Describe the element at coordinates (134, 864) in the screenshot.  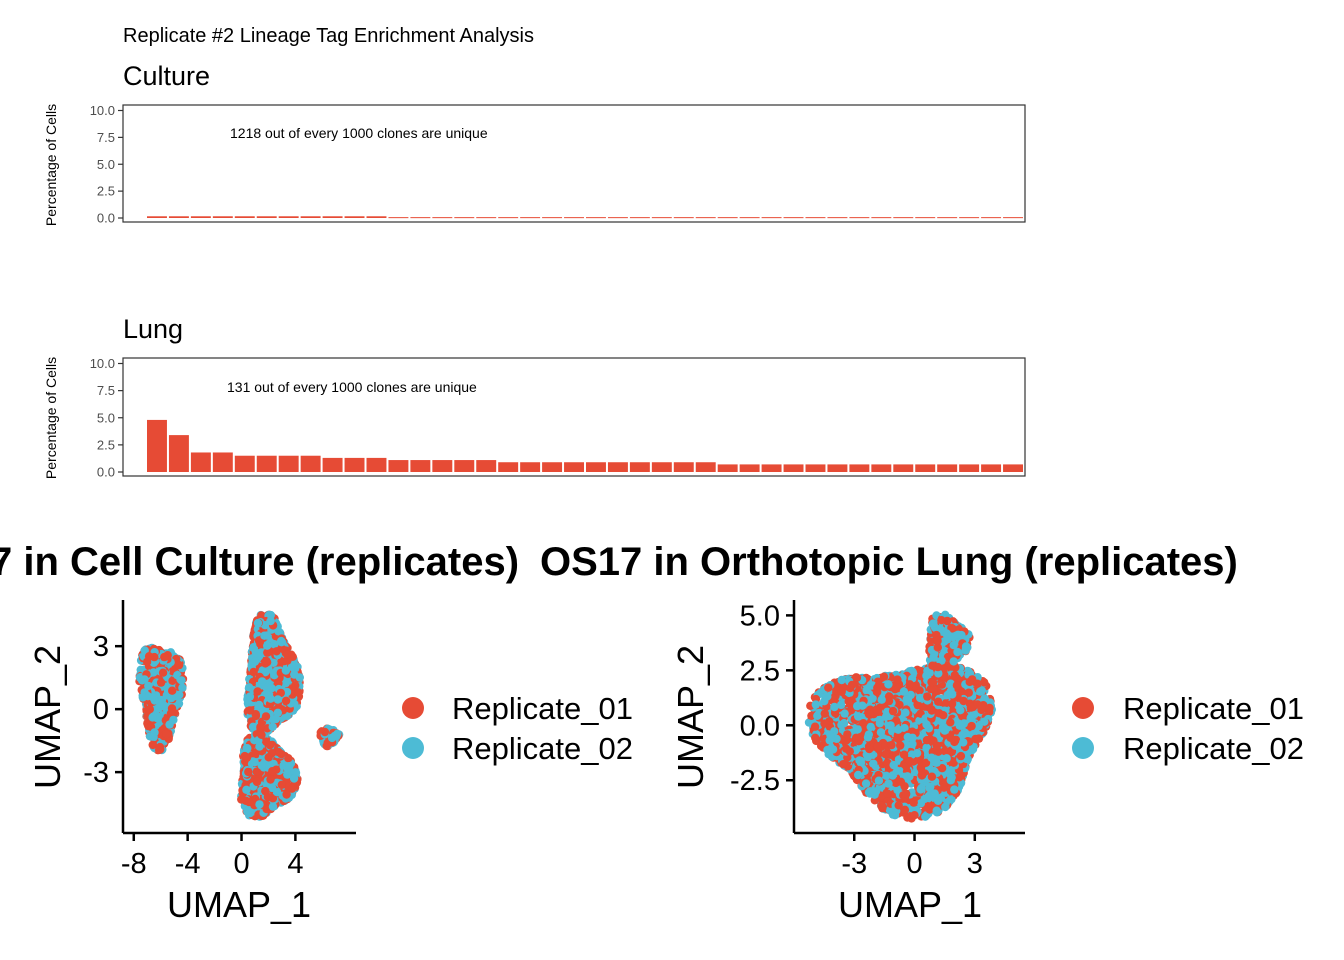
I see `culture-umap-xtick-label: -8` at that location.